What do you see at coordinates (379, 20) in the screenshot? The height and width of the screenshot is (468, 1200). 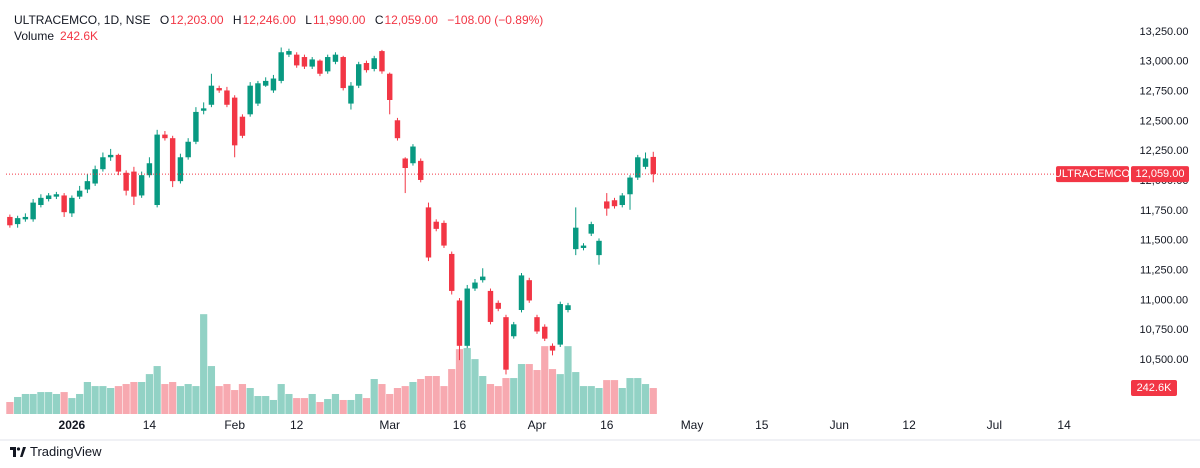 I see `ohlc-key: C` at bounding box center [379, 20].